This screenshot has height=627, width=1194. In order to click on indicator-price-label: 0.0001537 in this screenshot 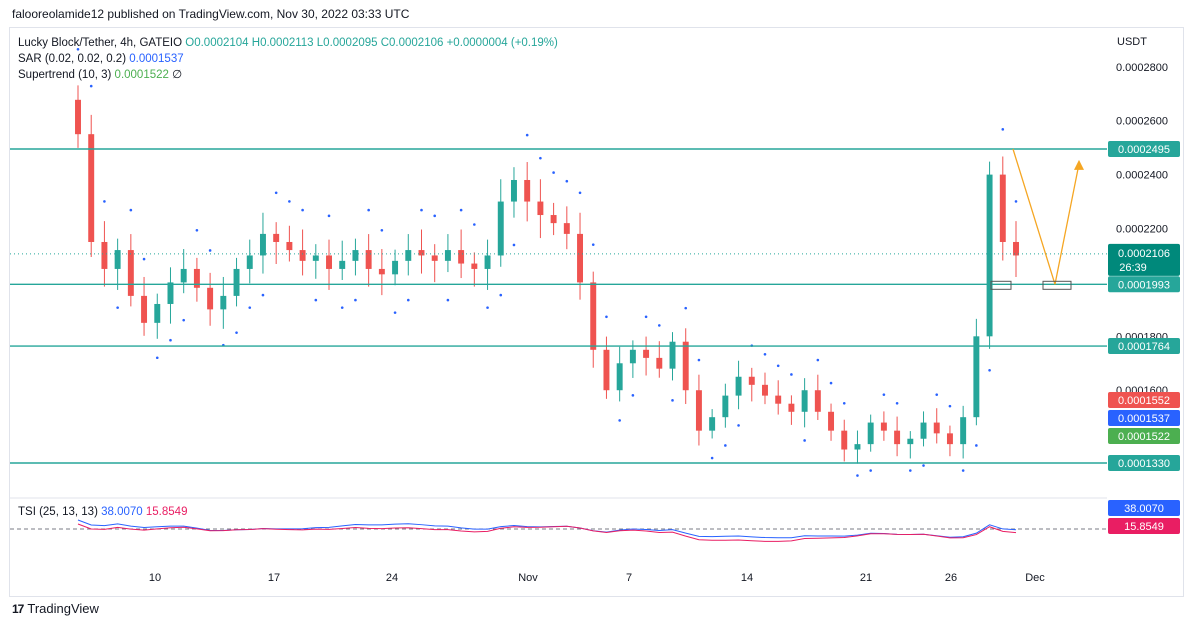, I will do `click(1144, 419)`.